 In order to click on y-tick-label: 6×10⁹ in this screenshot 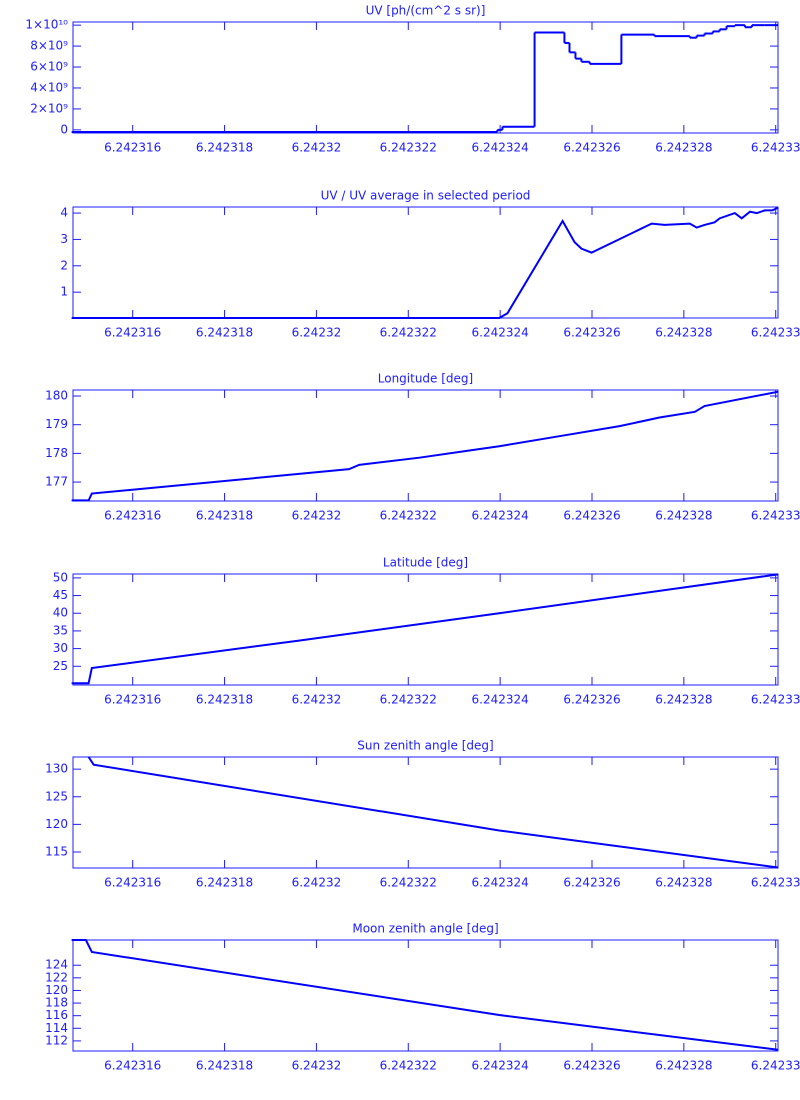, I will do `click(49, 67)`.